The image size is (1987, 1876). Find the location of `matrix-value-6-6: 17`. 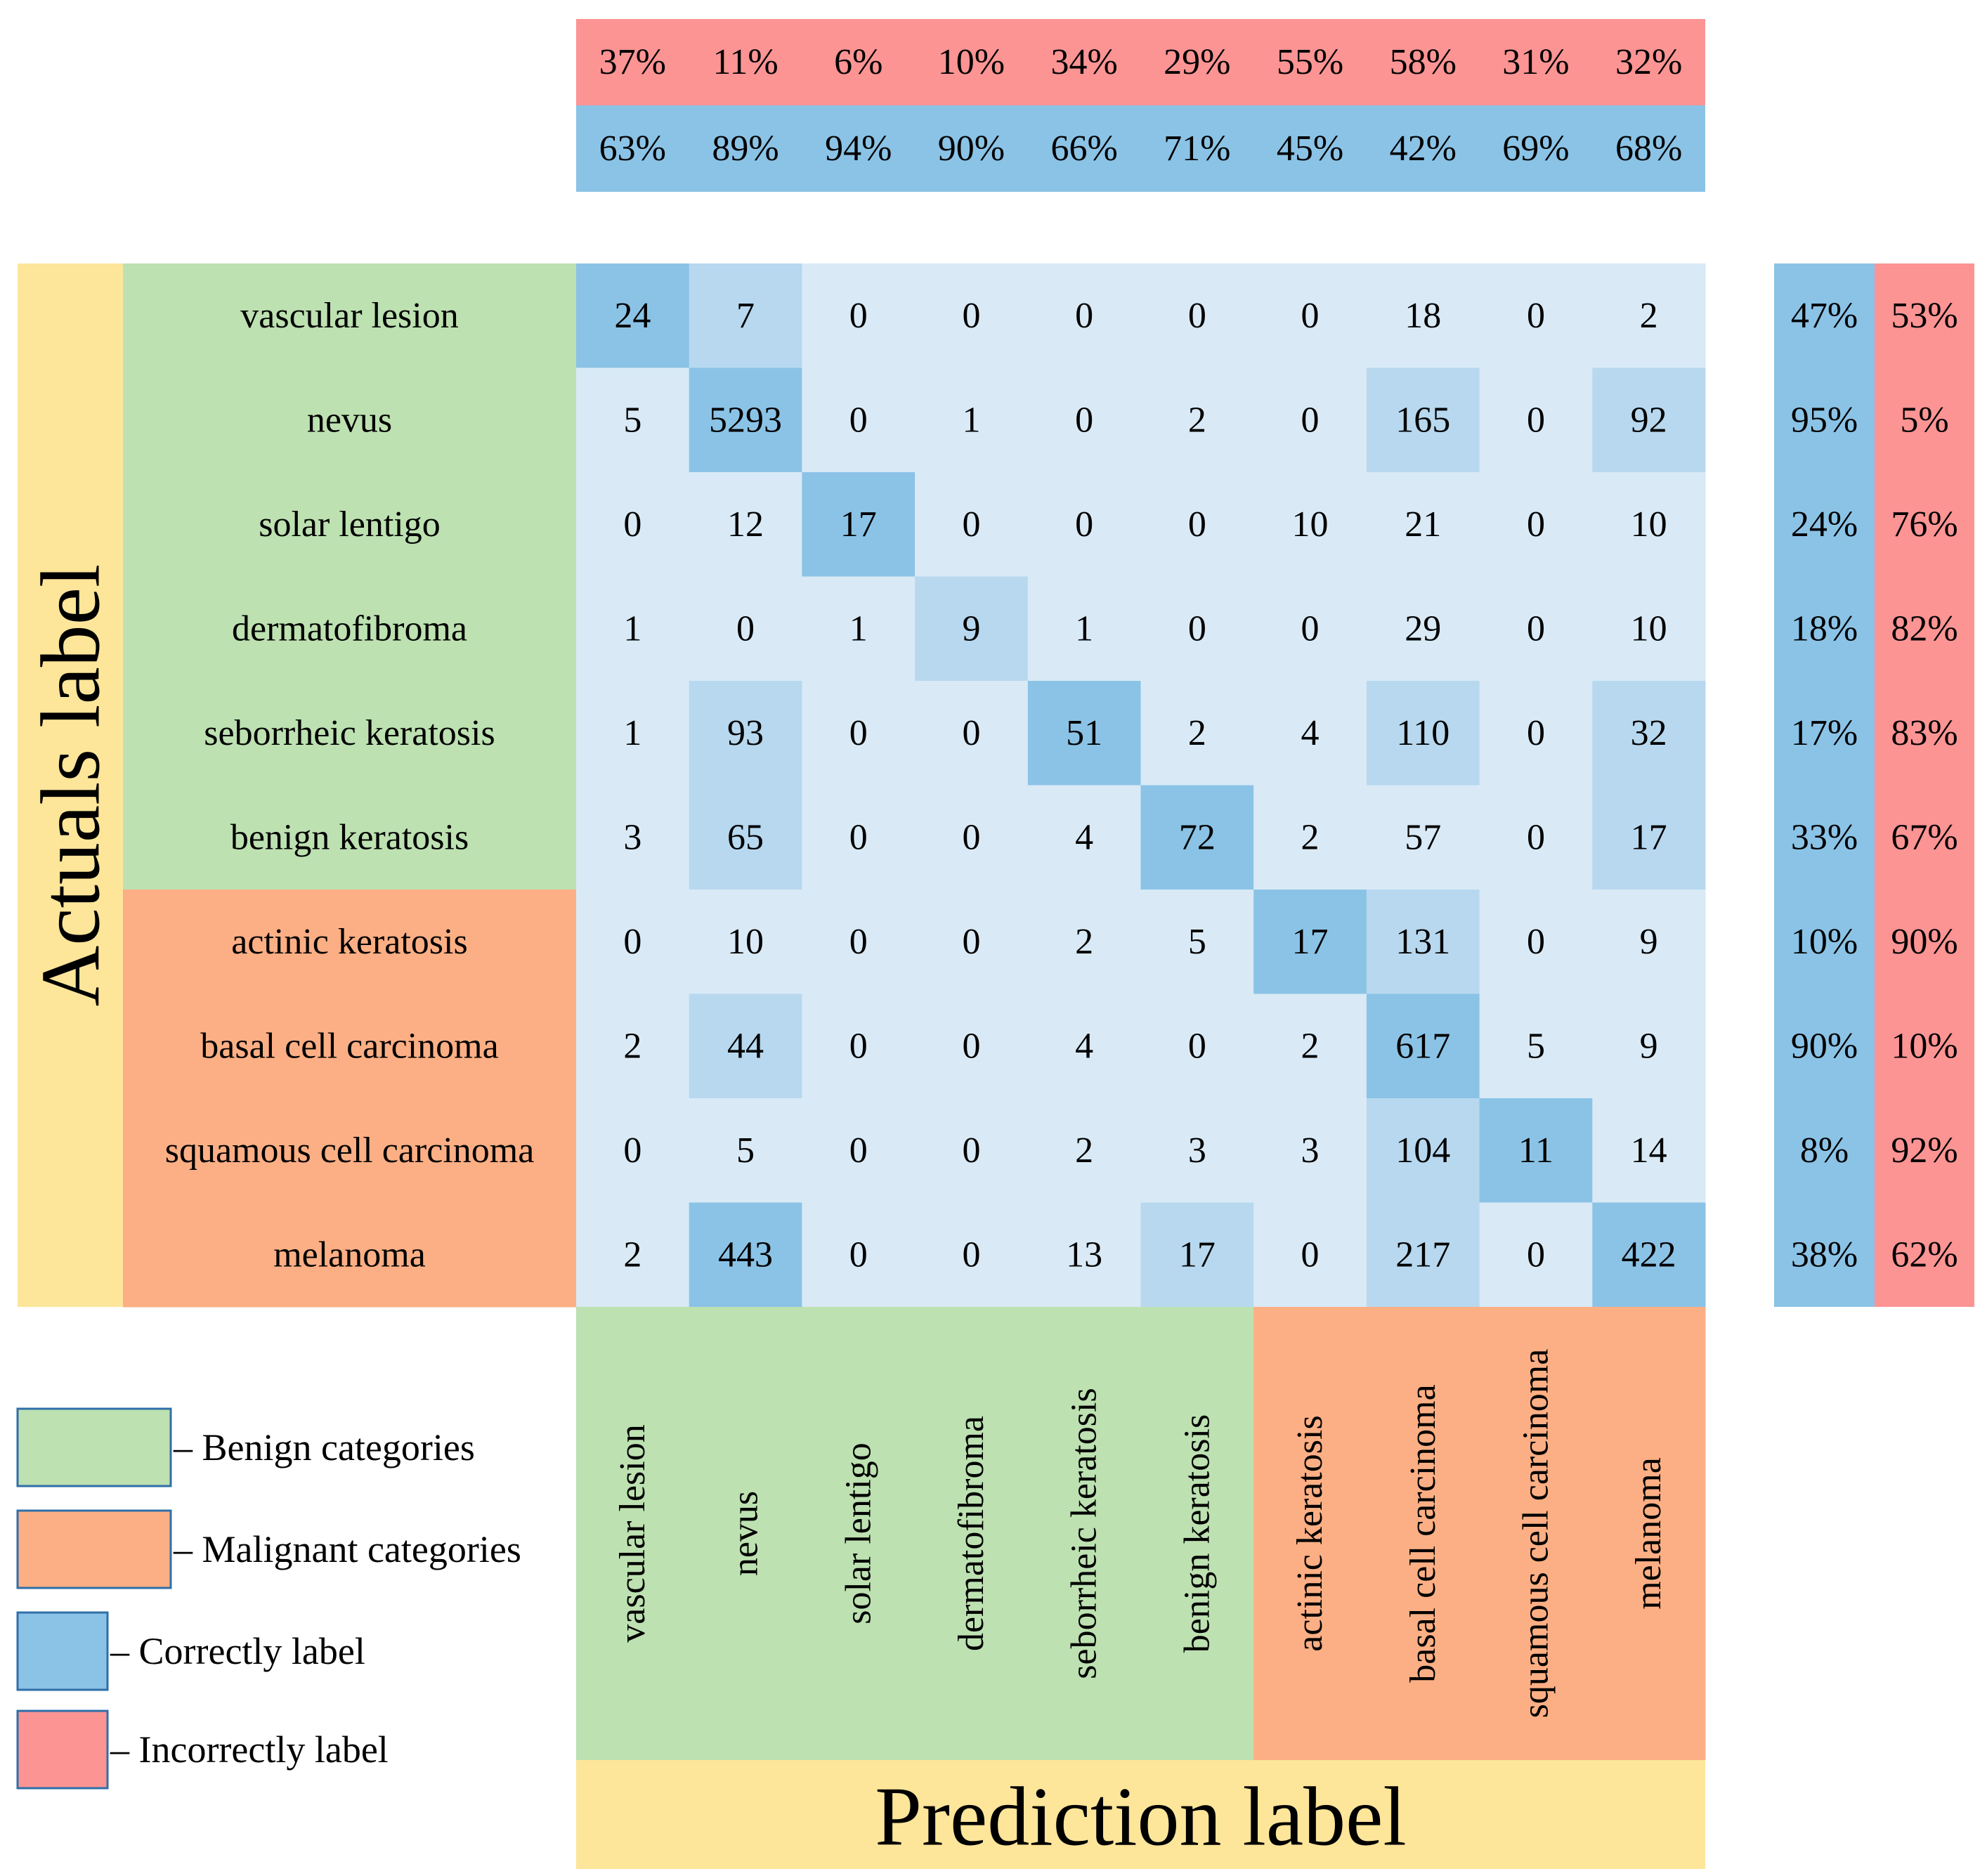

matrix-value-6-6: 17 is located at coordinates (1310, 942).